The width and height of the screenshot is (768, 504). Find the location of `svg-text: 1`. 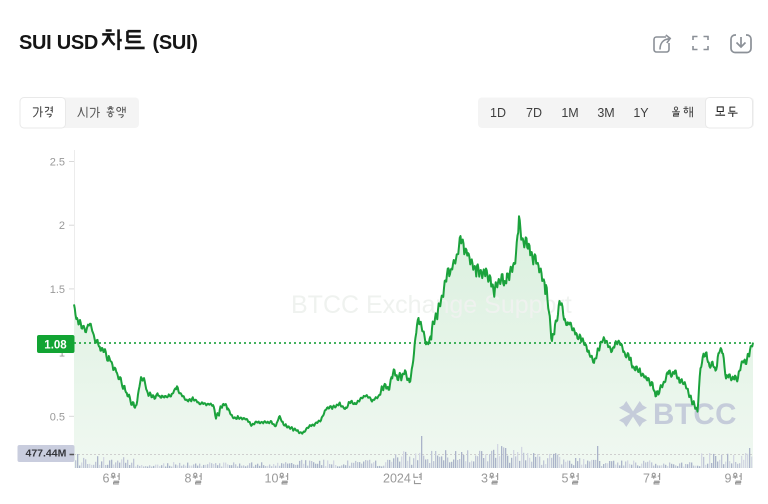

svg-text: 1 is located at coordinates (62, 354).